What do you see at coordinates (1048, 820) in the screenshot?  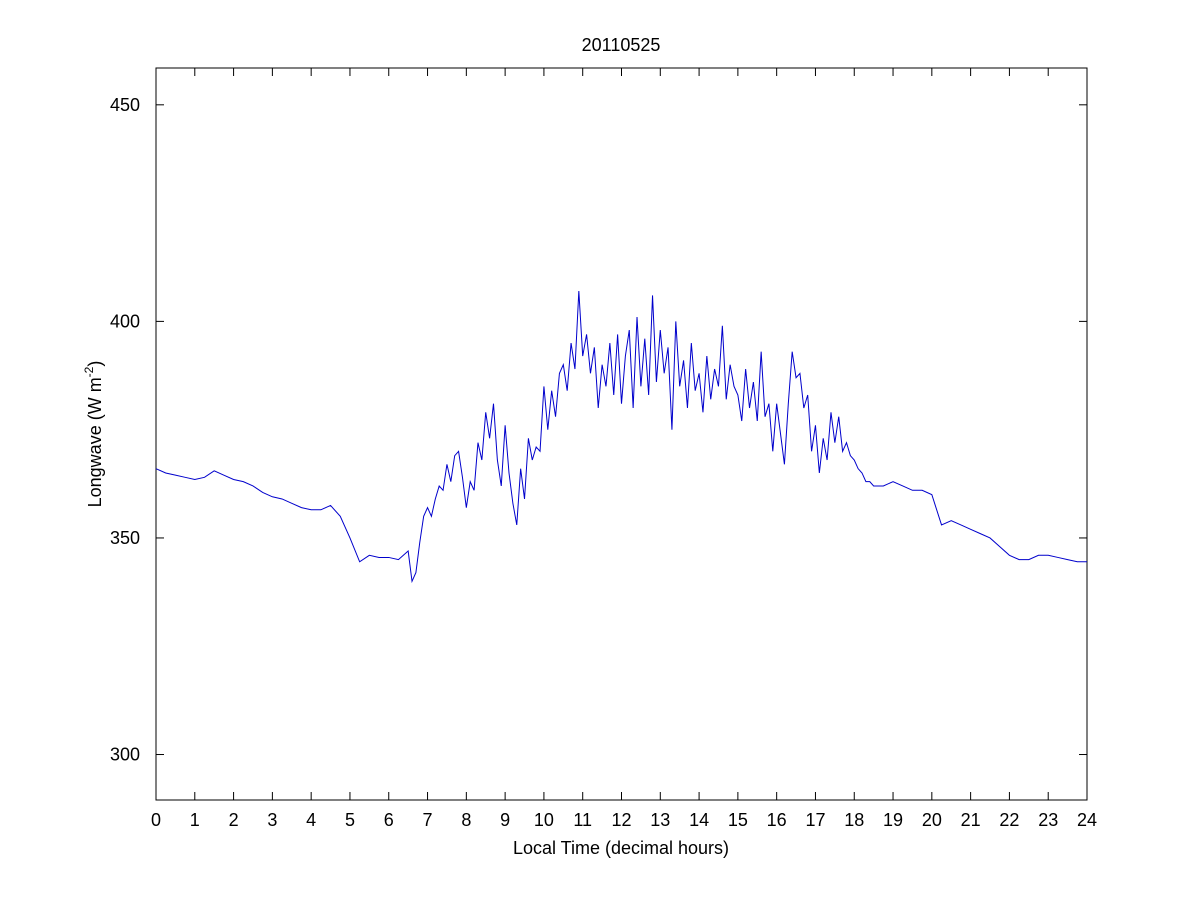 I see `x-tick-label: 23` at bounding box center [1048, 820].